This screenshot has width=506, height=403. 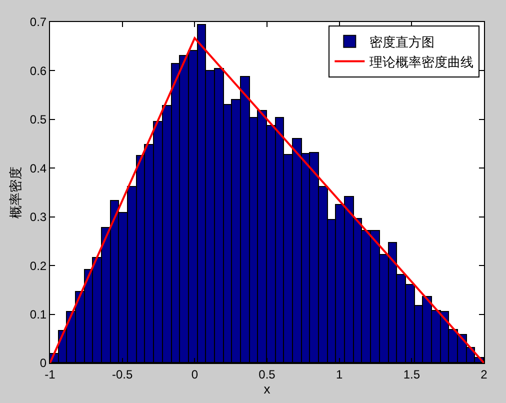 I want to click on y-tick-label: 0.4, so click(x=38, y=168).